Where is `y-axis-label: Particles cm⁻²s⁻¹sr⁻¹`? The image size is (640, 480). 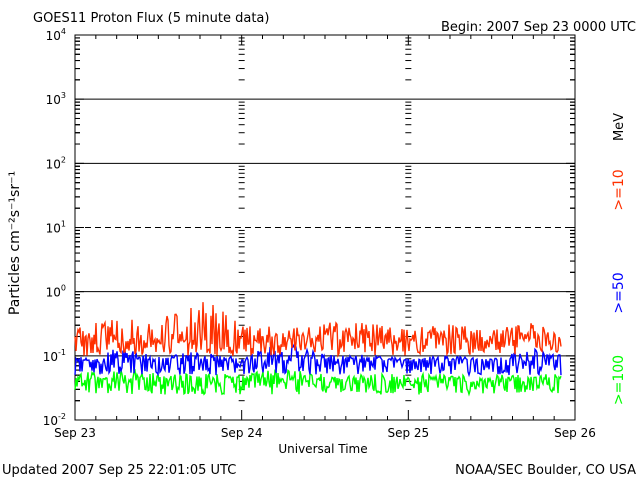 y-axis-label: Particles cm⁻²s⁻¹sr⁻¹ is located at coordinates (15, 243).